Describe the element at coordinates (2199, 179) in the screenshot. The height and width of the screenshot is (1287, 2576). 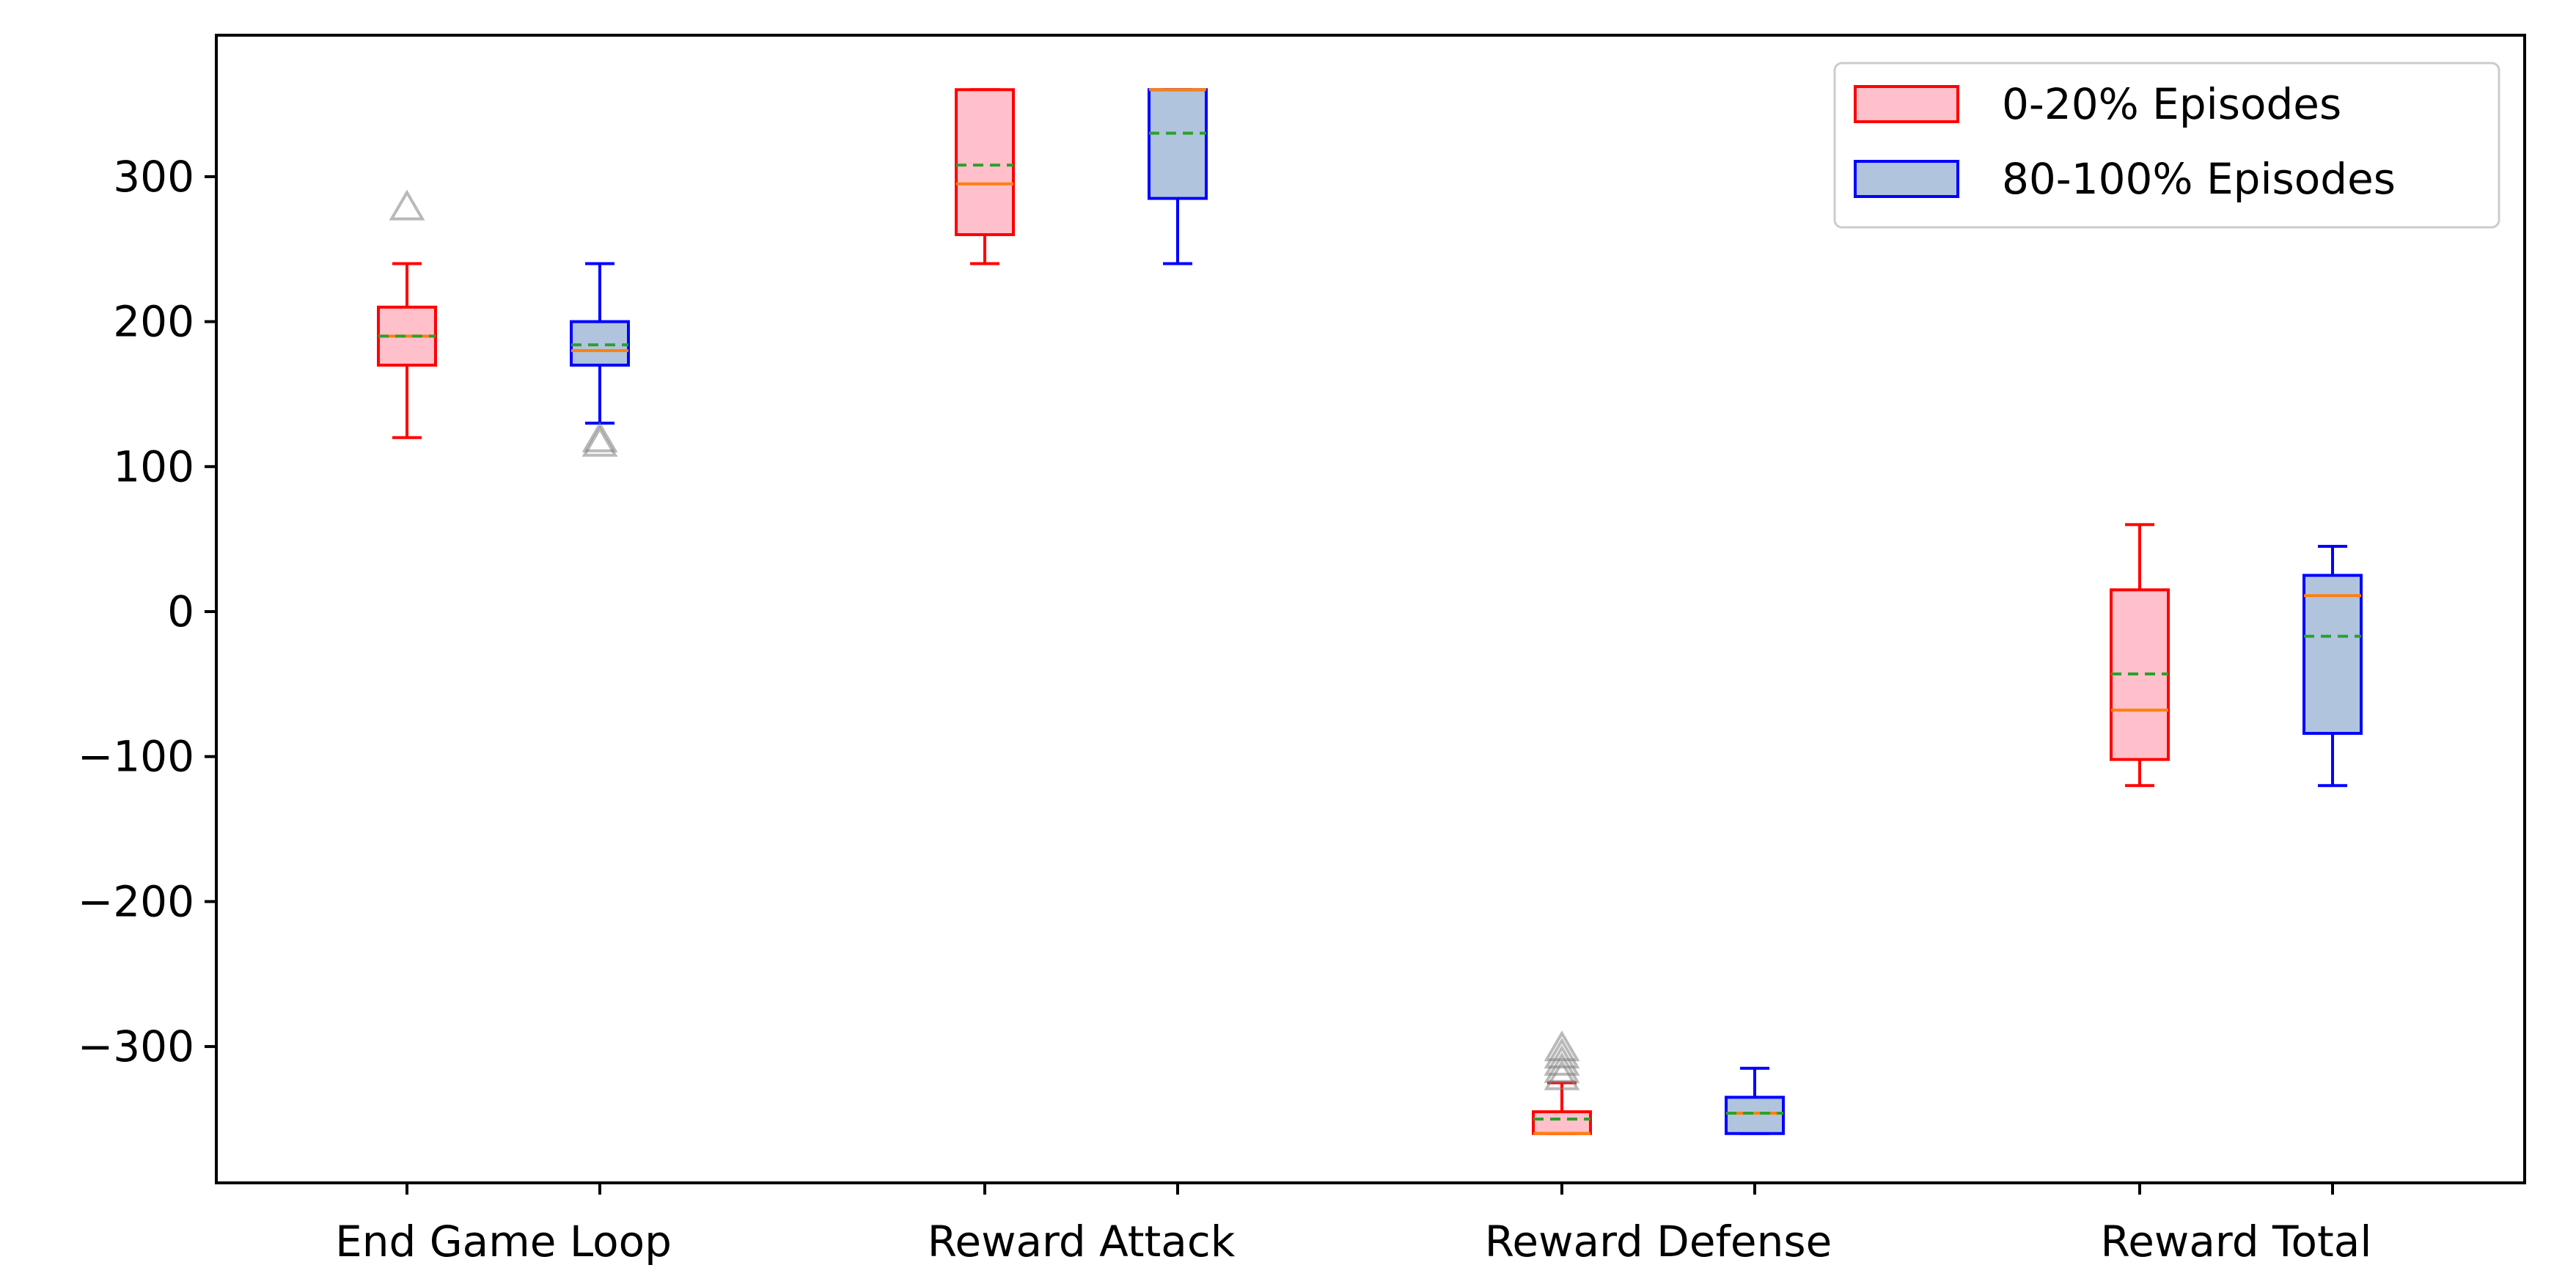
I see `legend-label-series-1: 80-100% Episodes` at that location.